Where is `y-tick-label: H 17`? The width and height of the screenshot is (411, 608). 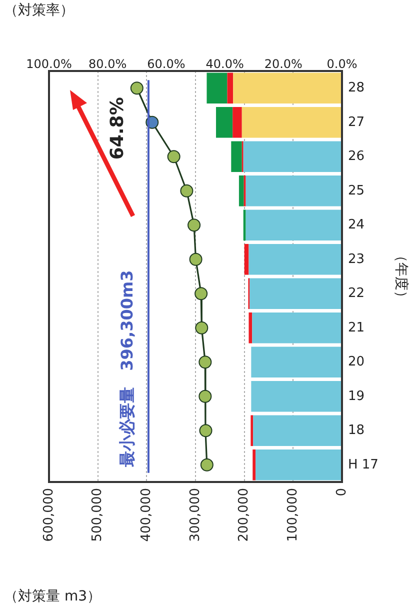
y-tick-label: H 17 is located at coordinates (363, 464).